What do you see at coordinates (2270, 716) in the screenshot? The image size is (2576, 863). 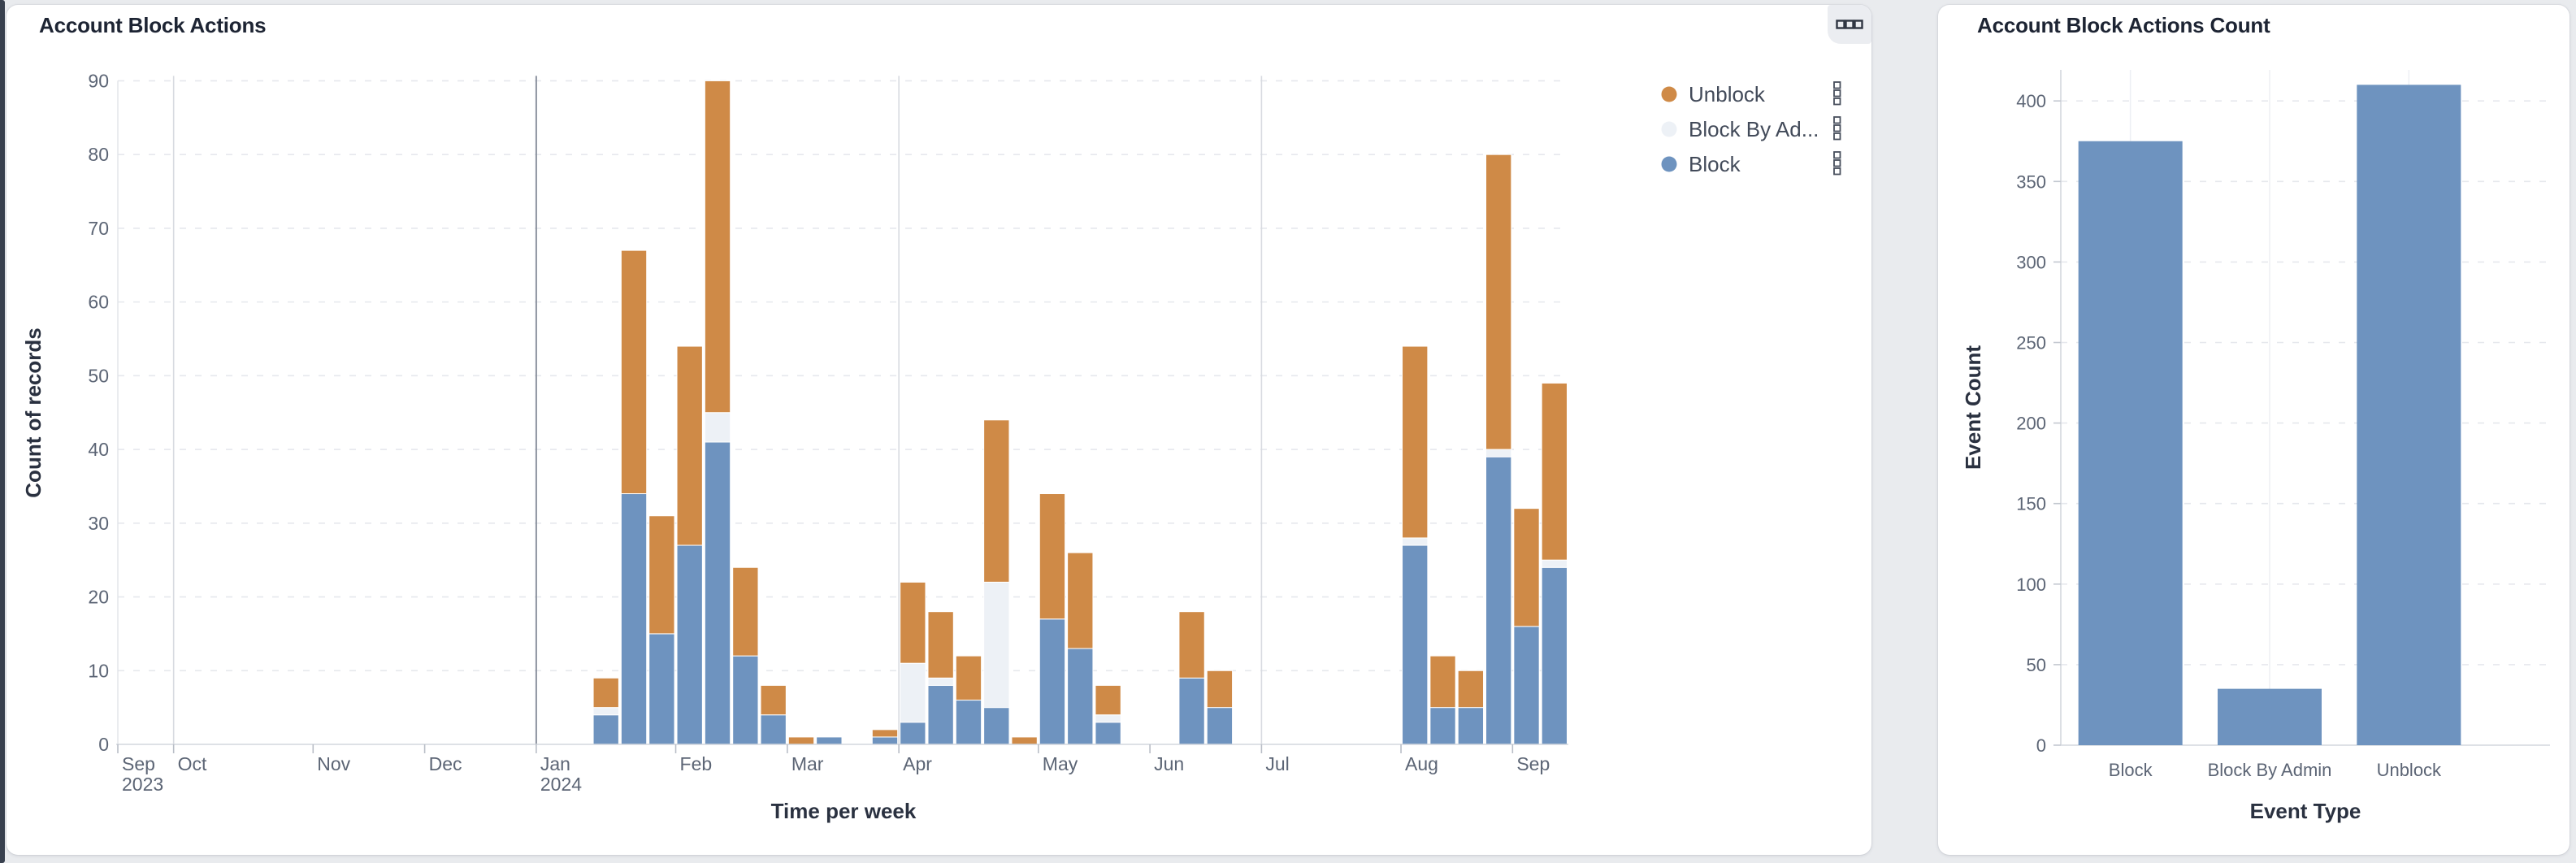 I see `bar-block-by-admin` at bounding box center [2270, 716].